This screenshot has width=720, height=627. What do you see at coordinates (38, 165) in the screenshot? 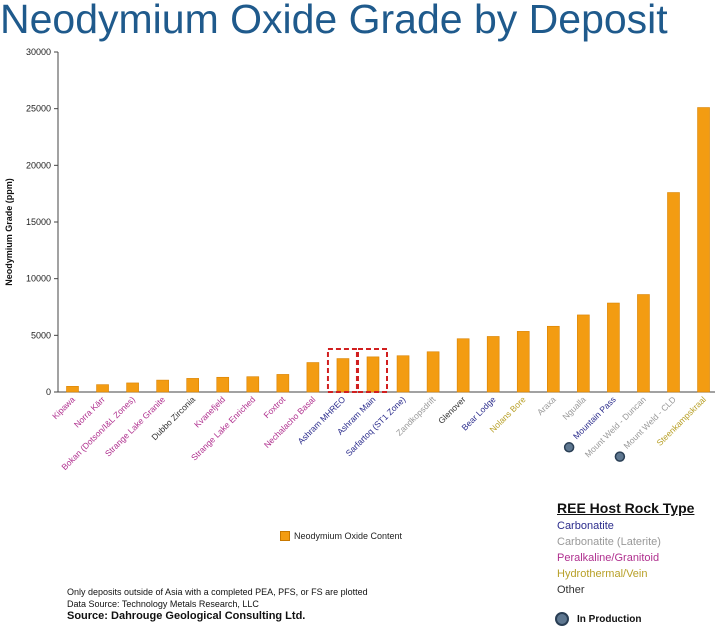
I see `y-tick-label: 20000` at bounding box center [38, 165].